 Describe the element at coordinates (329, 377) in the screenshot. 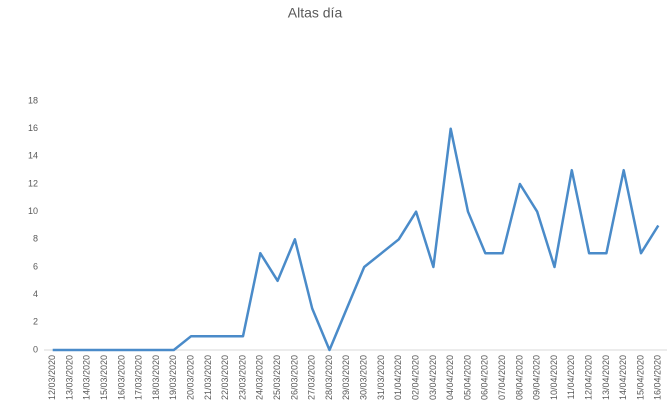

I see `x-tick-label: 28/03/2020` at that location.